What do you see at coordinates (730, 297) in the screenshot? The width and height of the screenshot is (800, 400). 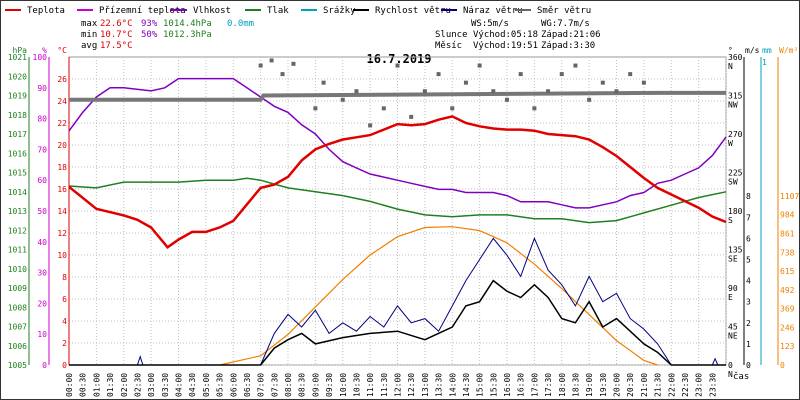 I see `dir-axis-label: E` at bounding box center [730, 297].